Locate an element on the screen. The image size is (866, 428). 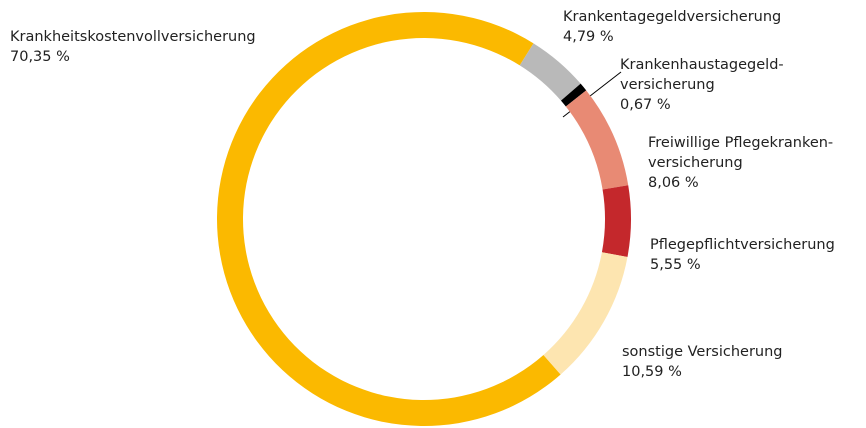
value-label: 5,55 % is located at coordinates (675, 265).